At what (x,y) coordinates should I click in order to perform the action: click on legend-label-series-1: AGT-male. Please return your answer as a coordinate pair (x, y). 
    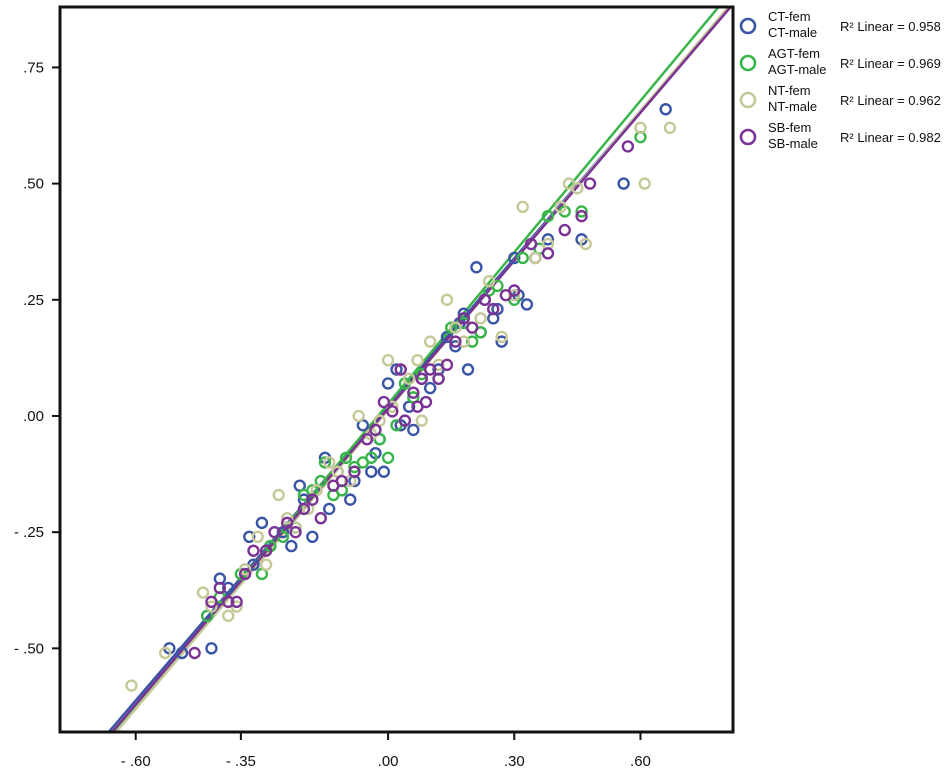
    Looking at the image, I should click on (797, 69).